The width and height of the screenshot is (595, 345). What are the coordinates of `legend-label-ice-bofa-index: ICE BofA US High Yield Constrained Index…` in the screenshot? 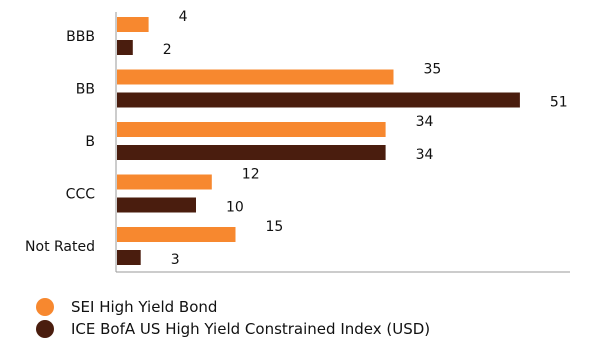 It's located at (251, 329).